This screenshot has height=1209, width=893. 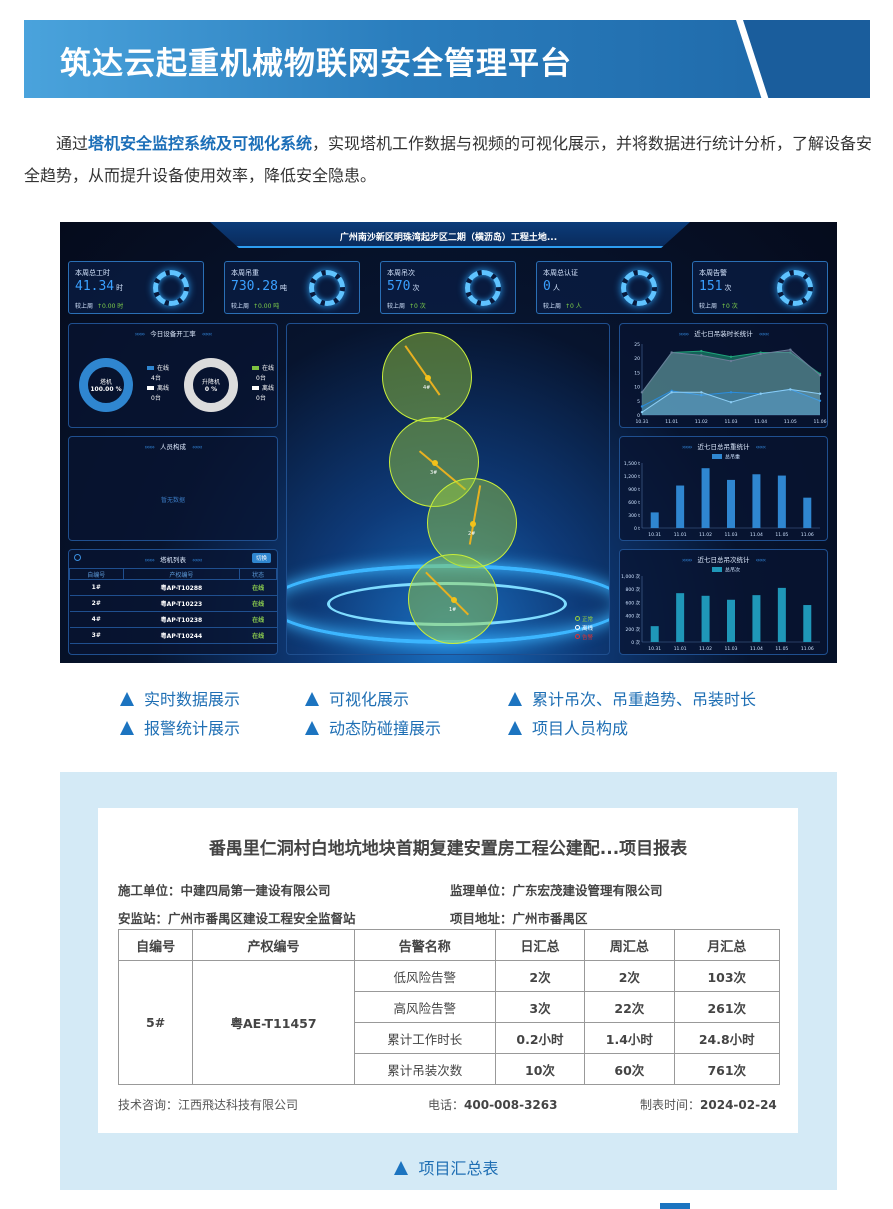 I want to click on supervision-unit: 监理单位：广东宏茂建设管理有限公司, so click(x=556, y=890).